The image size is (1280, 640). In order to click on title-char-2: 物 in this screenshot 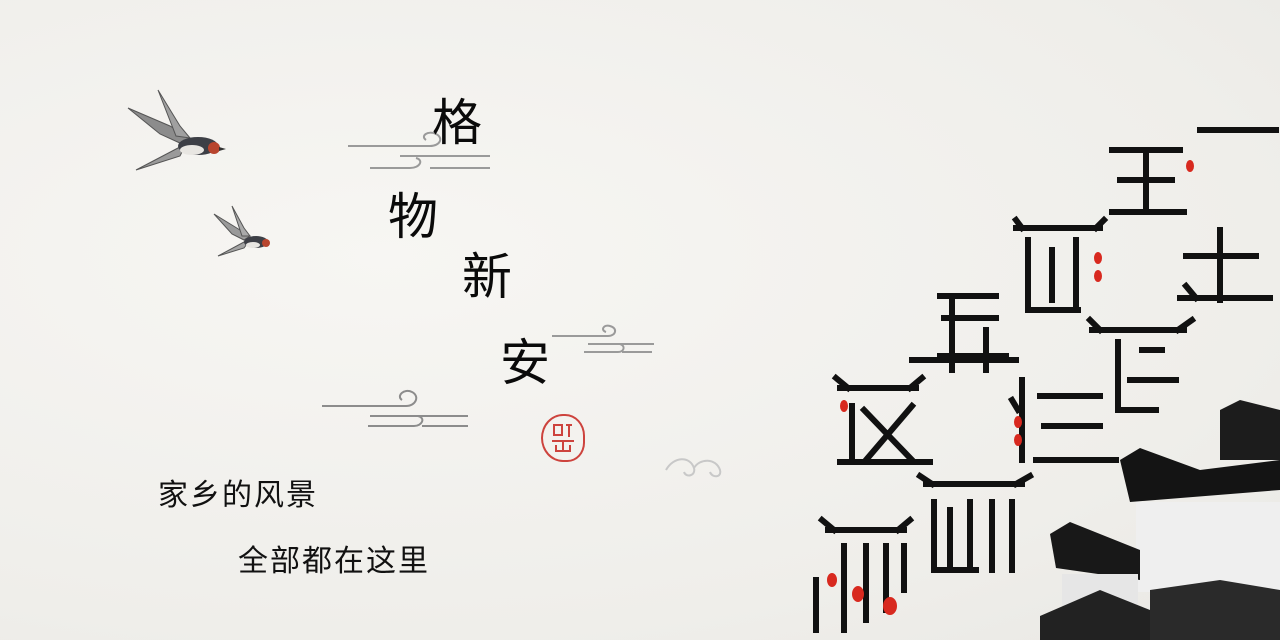, I will do `click(413, 217)`.